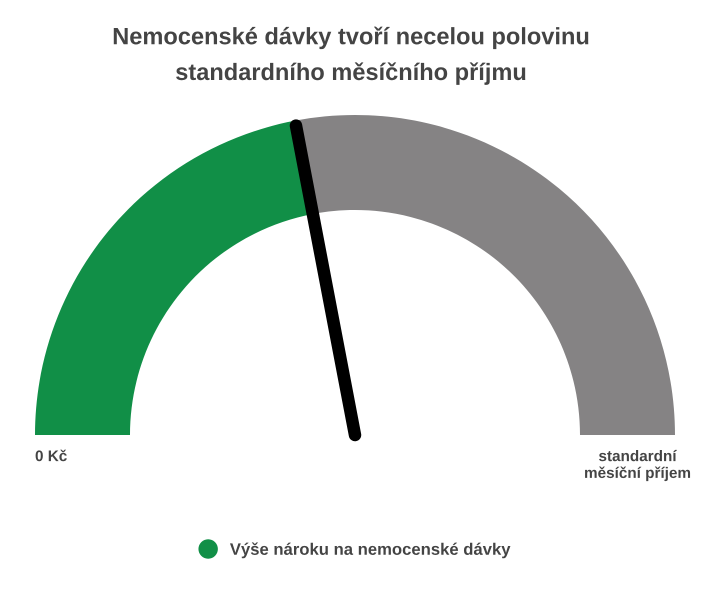 The image size is (702, 591). I want to click on text: standardní měsíční příjem, so click(637, 466).